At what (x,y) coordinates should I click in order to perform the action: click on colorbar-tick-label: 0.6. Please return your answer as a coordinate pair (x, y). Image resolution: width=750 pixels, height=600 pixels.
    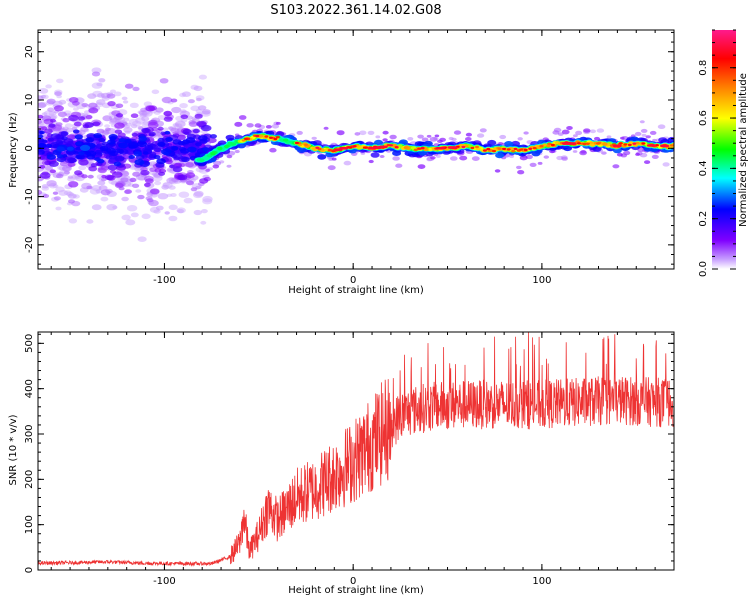
    Looking at the image, I should click on (703, 118).